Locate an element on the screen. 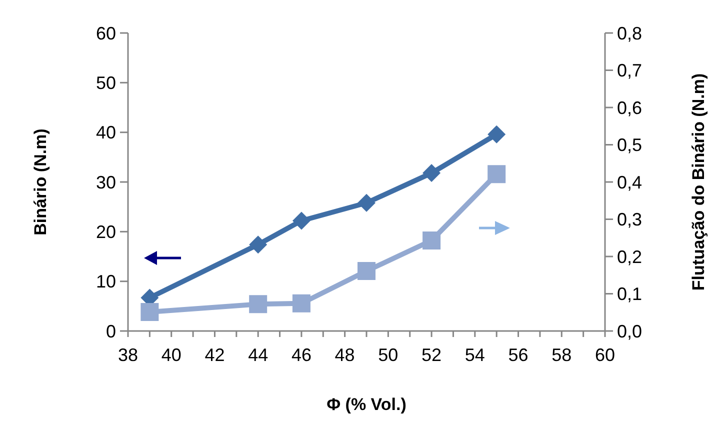 This screenshot has width=720, height=421. x-tick-label: 46 is located at coordinates (301, 355).